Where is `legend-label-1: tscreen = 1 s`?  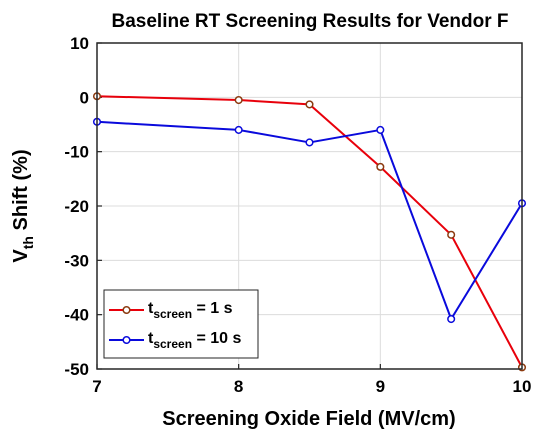 legend-label-1: tscreen = 1 s is located at coordinates (190, 310).